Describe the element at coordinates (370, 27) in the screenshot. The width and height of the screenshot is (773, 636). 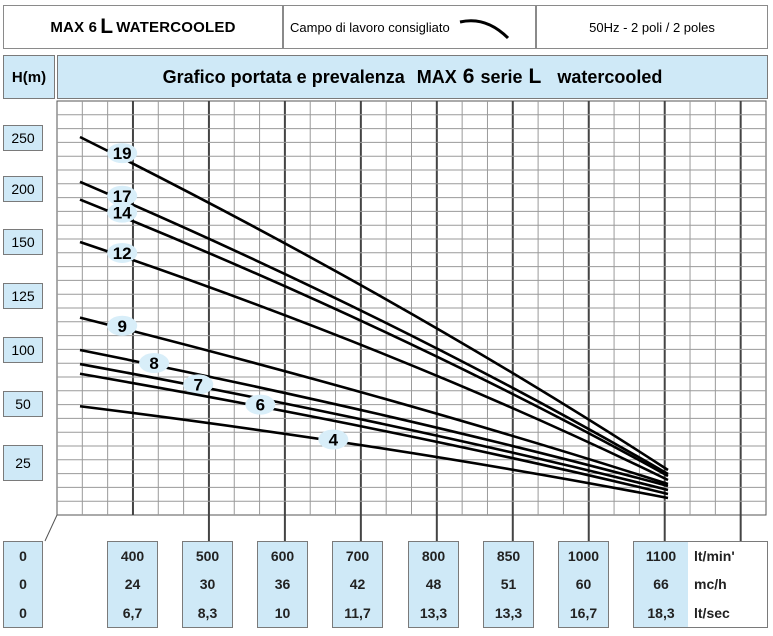
I see `legend-text: Campo di lavoro consigliato` at that location.